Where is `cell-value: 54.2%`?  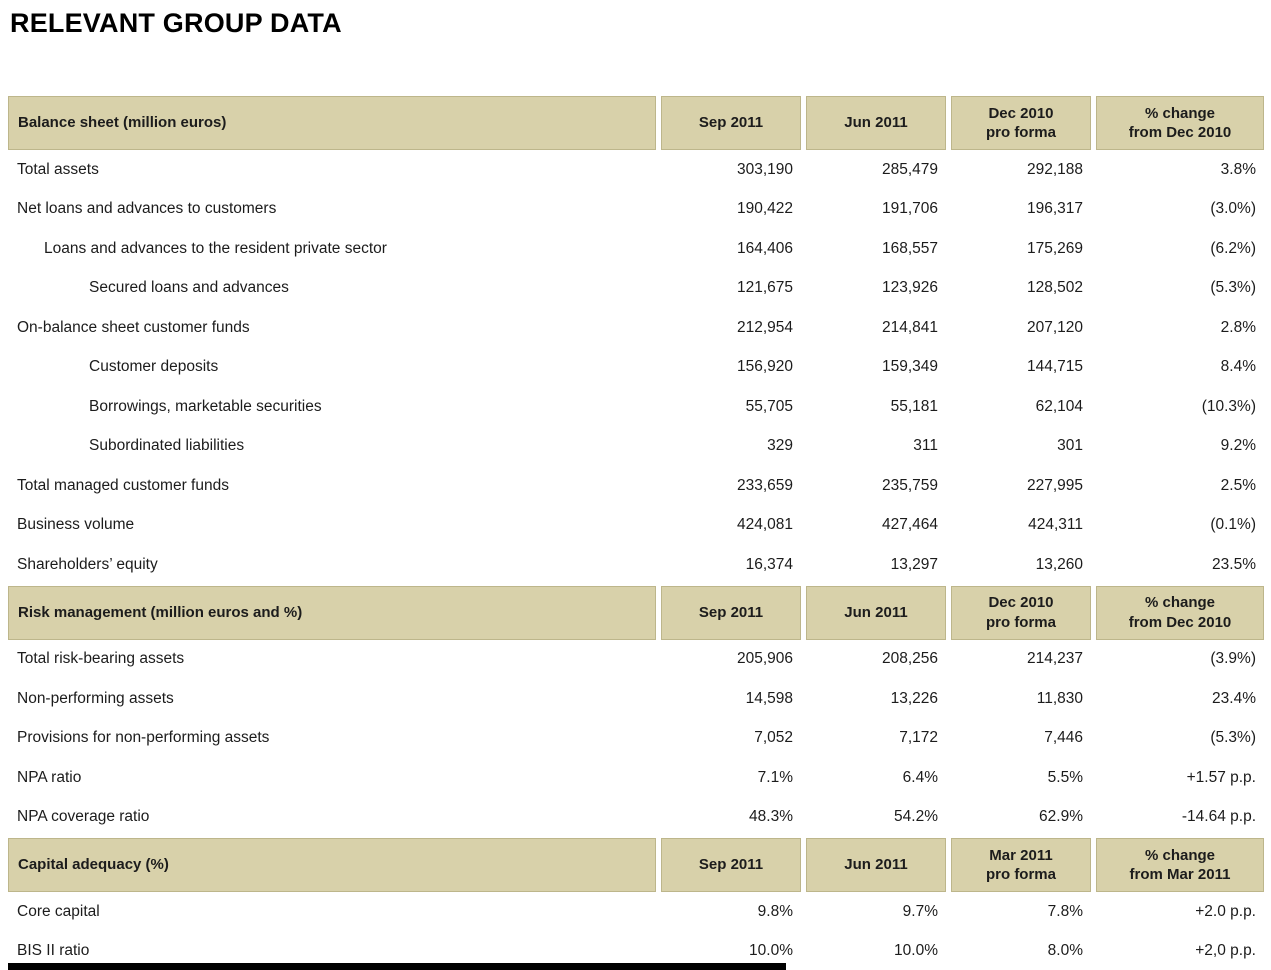
cell-value: 54.2% is located at coordinates (916, 817).